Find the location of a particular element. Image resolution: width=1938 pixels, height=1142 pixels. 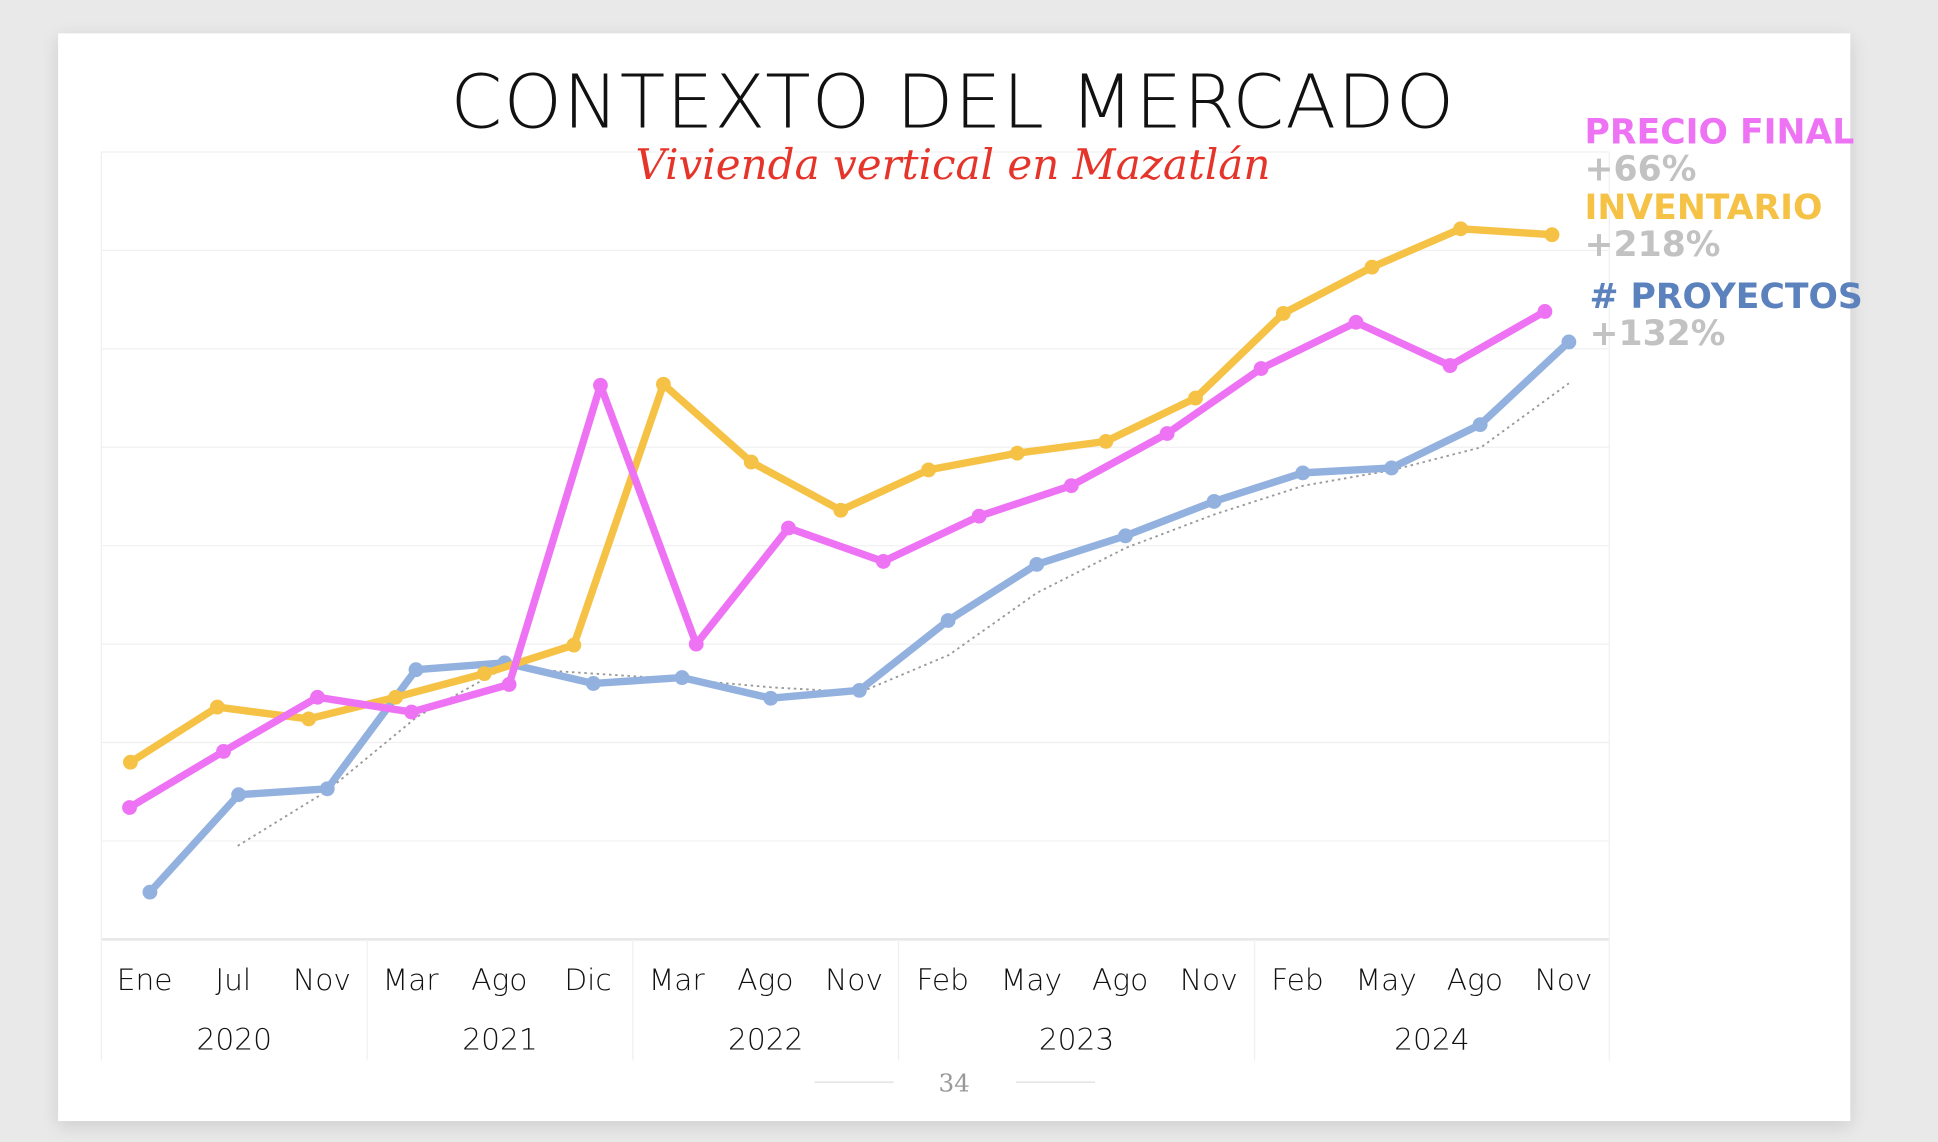

x-tick-label: Dic is located at coordinates (587, 979).